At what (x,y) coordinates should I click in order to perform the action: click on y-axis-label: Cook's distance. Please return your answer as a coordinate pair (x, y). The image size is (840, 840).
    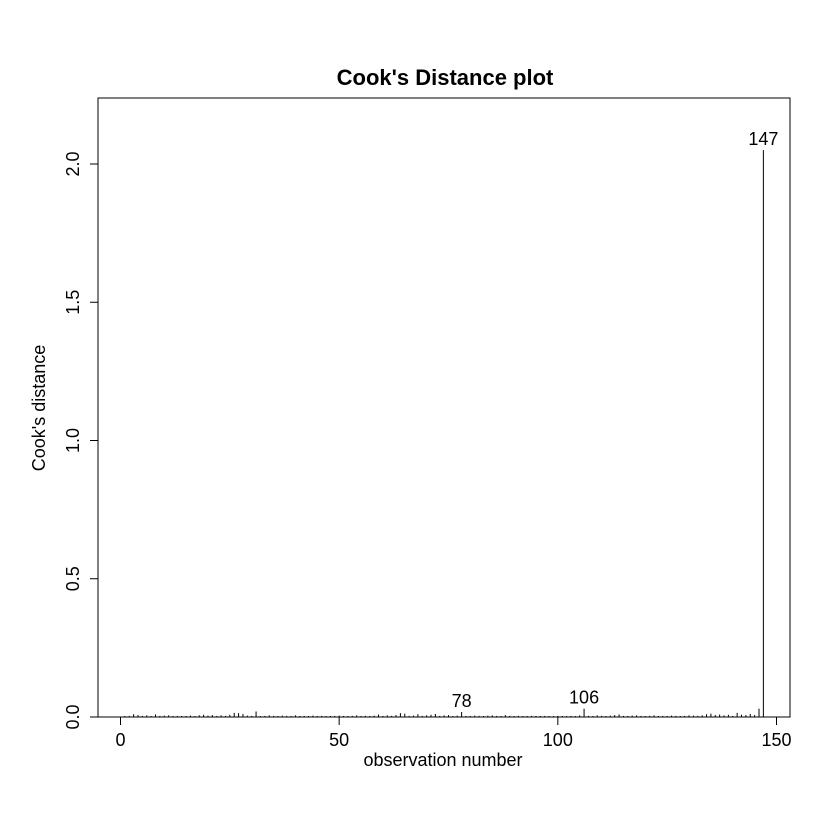
    Looking at the image, I should click on (39, 408).